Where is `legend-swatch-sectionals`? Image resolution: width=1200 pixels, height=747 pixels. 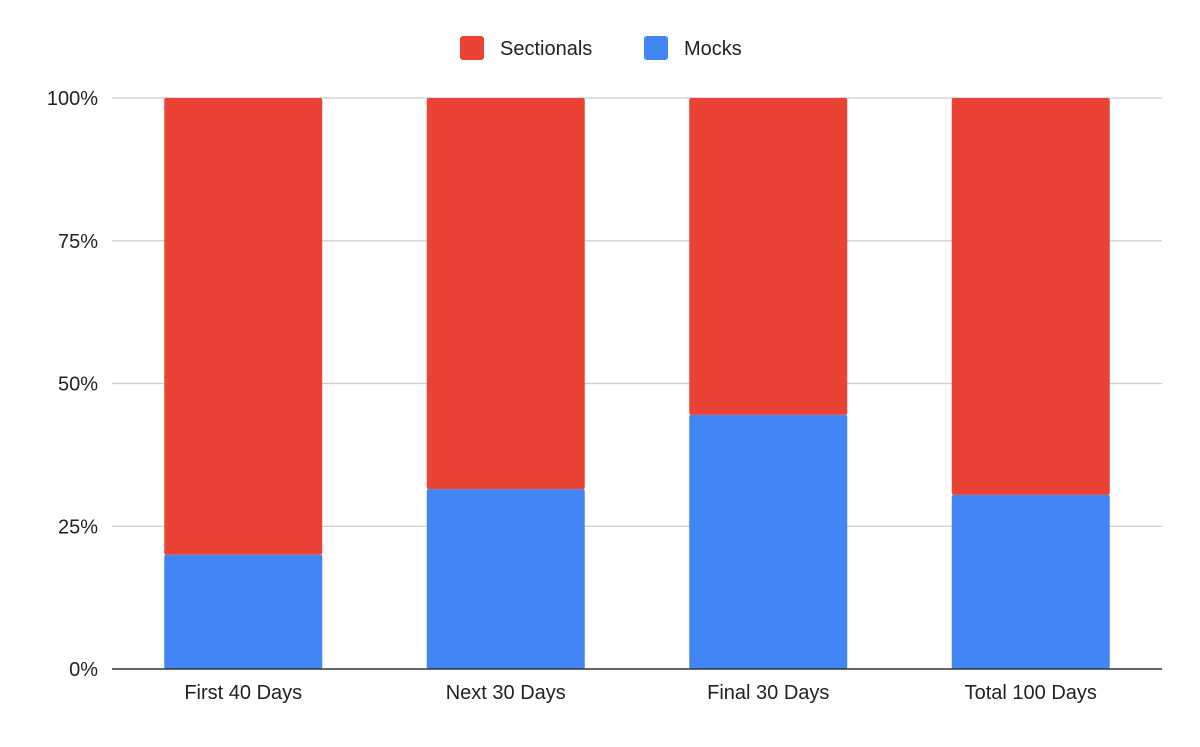
legend-swatch-sectionals is located at coordinates (472, 48).